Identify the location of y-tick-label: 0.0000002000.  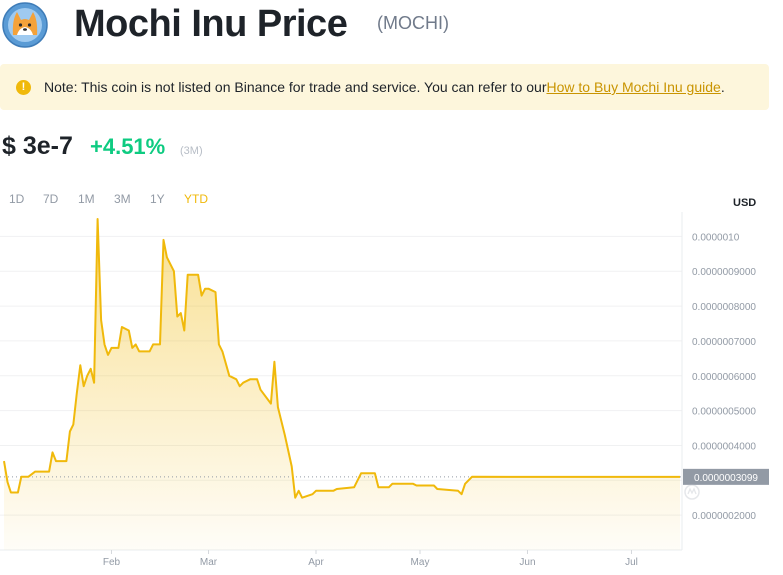
(724, 516).